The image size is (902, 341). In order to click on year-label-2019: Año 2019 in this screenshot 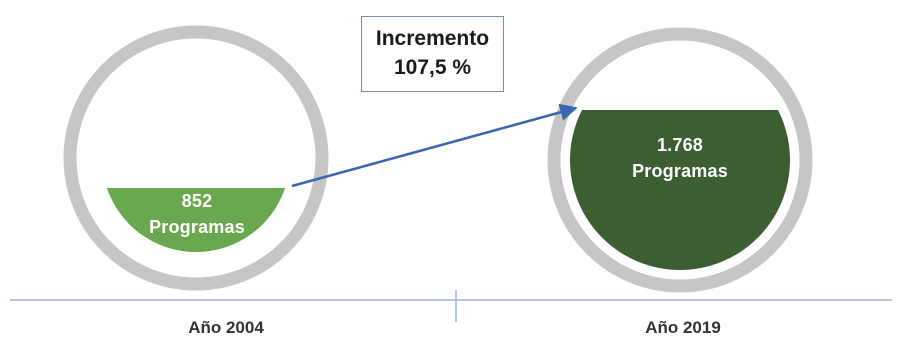, I will do `click(683, 327)`.